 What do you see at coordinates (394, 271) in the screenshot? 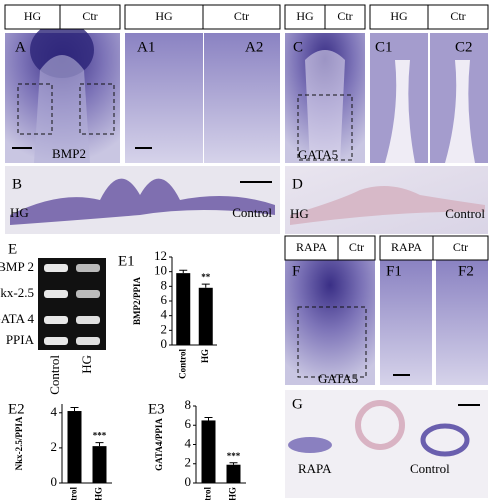
I see `panel-label: F1` at bounding box center [394, 271].